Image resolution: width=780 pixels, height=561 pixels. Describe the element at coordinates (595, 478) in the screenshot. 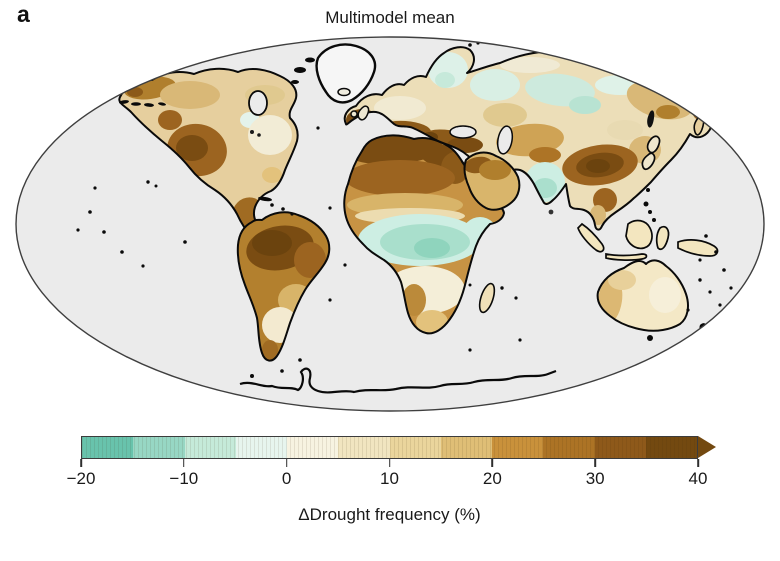

I see `colorbar-tick-label: 30` at that location.